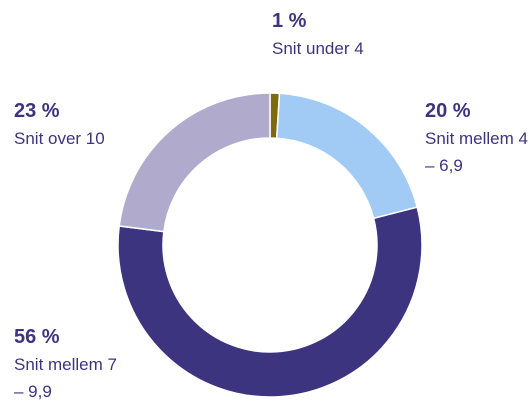 The width and height of the screenshot is (532, 408). What do you see at coordinates (37, 337) in the screenshot?
I see `percent-label: 56 %` at bounding box center [37, 337].